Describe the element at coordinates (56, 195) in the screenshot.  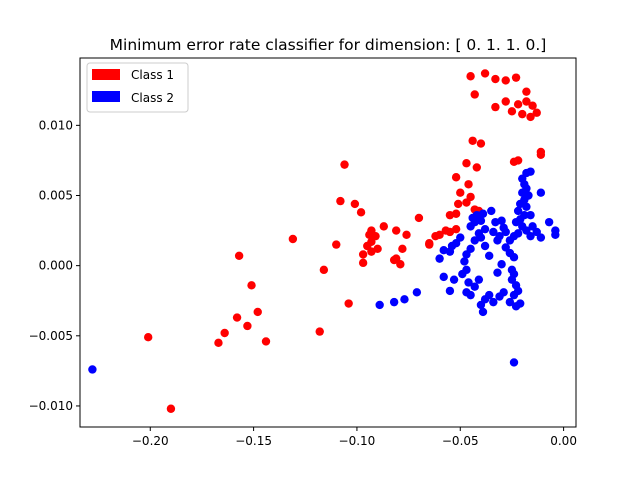
I see `y-tick-label: 0.005` at that location.